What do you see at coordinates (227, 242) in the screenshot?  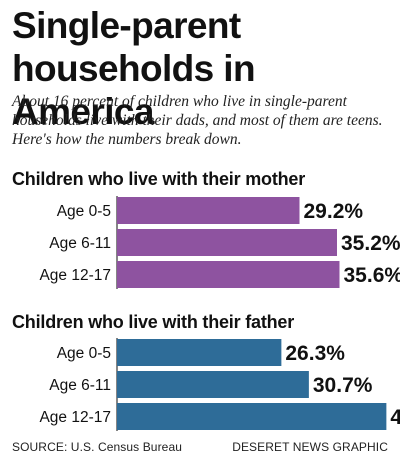 I see `mother-age-6-11-bar` at bounding box center [227, 242].